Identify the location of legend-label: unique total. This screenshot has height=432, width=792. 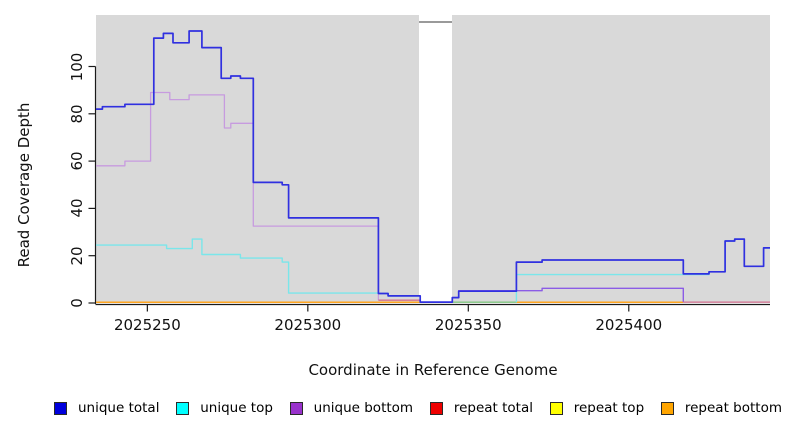
(119, 408).